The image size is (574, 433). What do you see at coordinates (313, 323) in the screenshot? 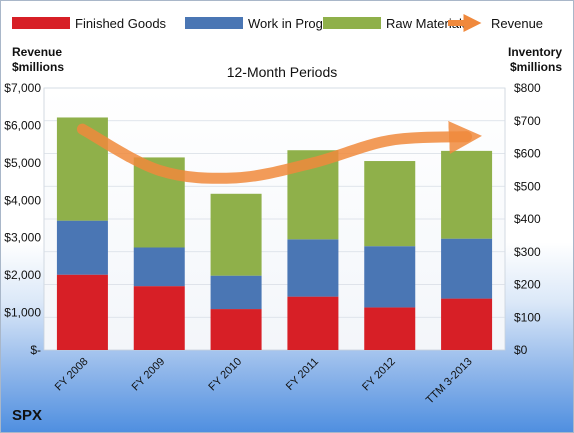
I see `bar-finished-goods-fy-2011` at bounding box center [313, 323].